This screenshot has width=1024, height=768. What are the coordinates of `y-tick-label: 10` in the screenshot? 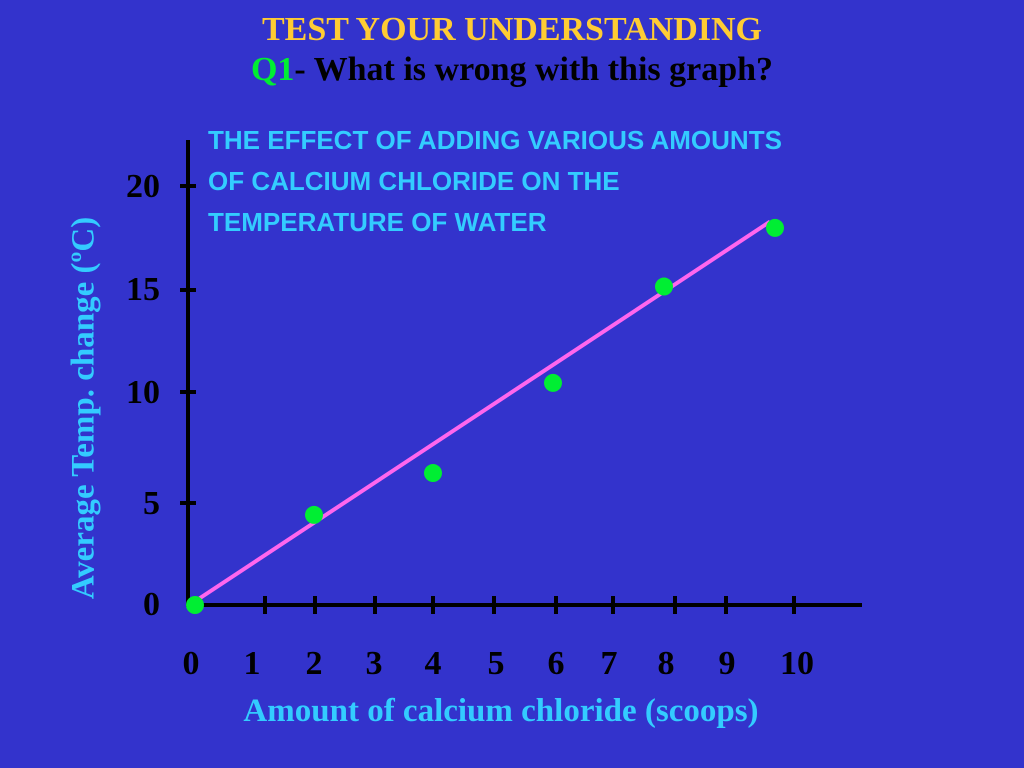 It's located at (143, 392).